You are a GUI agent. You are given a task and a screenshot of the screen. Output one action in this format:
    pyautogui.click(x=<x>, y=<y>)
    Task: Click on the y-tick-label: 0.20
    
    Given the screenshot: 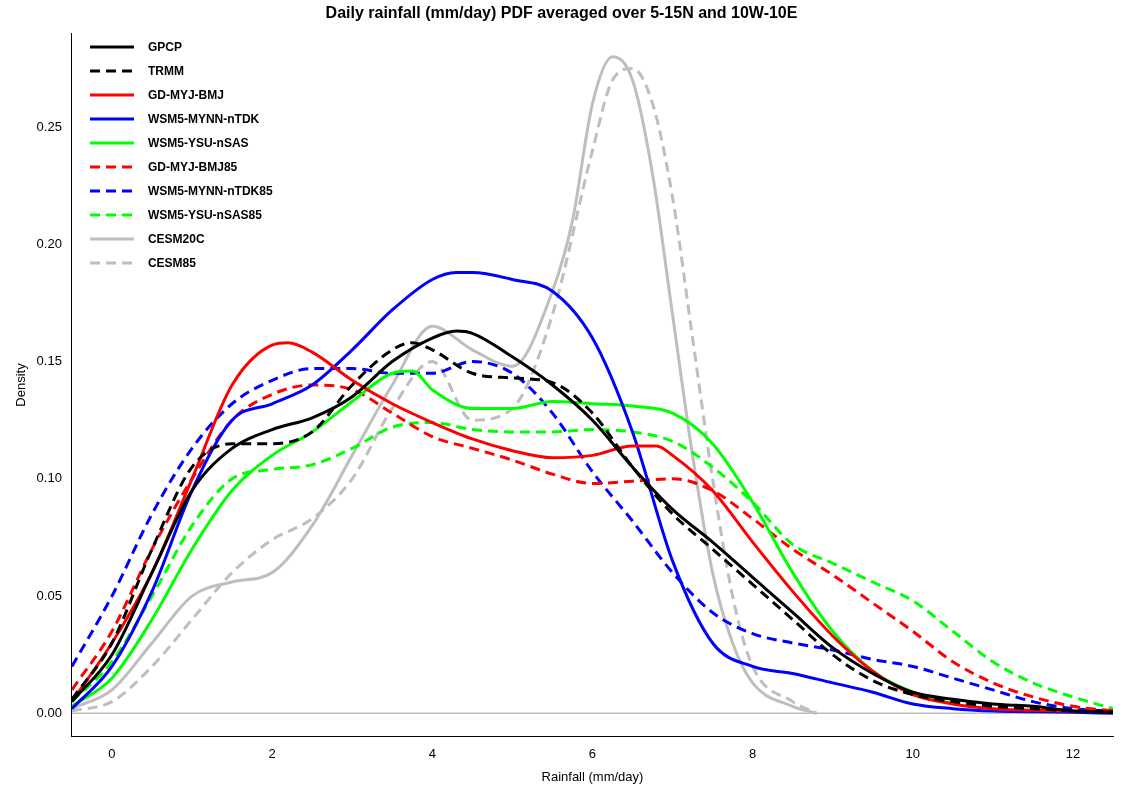 What is the action you would take?
    pyautogui.click(x=49, y=243)
    